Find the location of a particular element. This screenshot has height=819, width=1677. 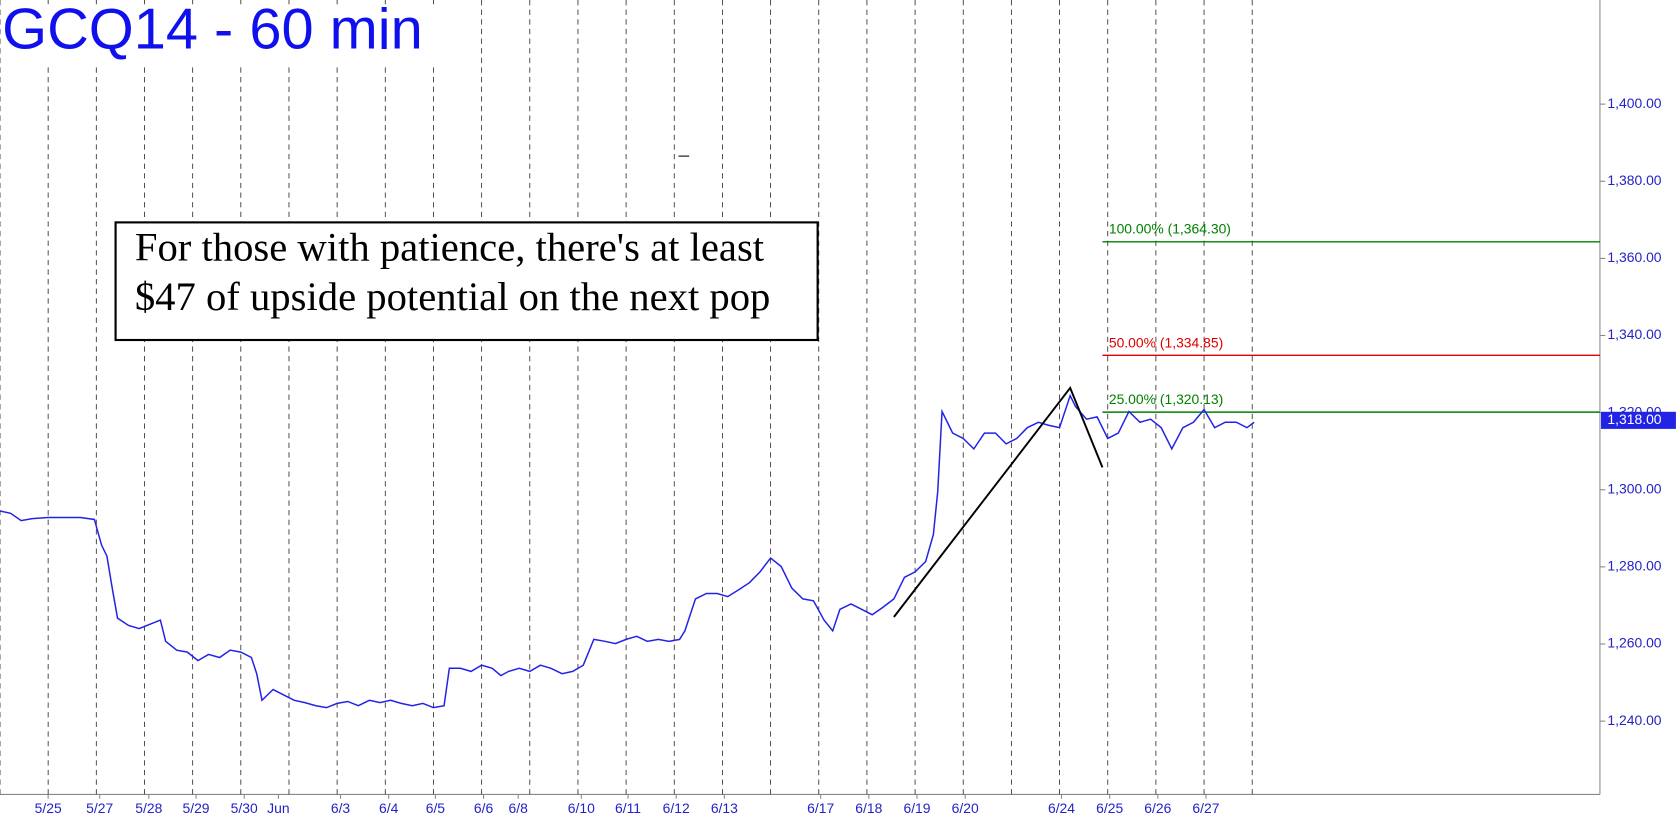

x-tick-label: 5/27 is located at coordinates (99, 808).